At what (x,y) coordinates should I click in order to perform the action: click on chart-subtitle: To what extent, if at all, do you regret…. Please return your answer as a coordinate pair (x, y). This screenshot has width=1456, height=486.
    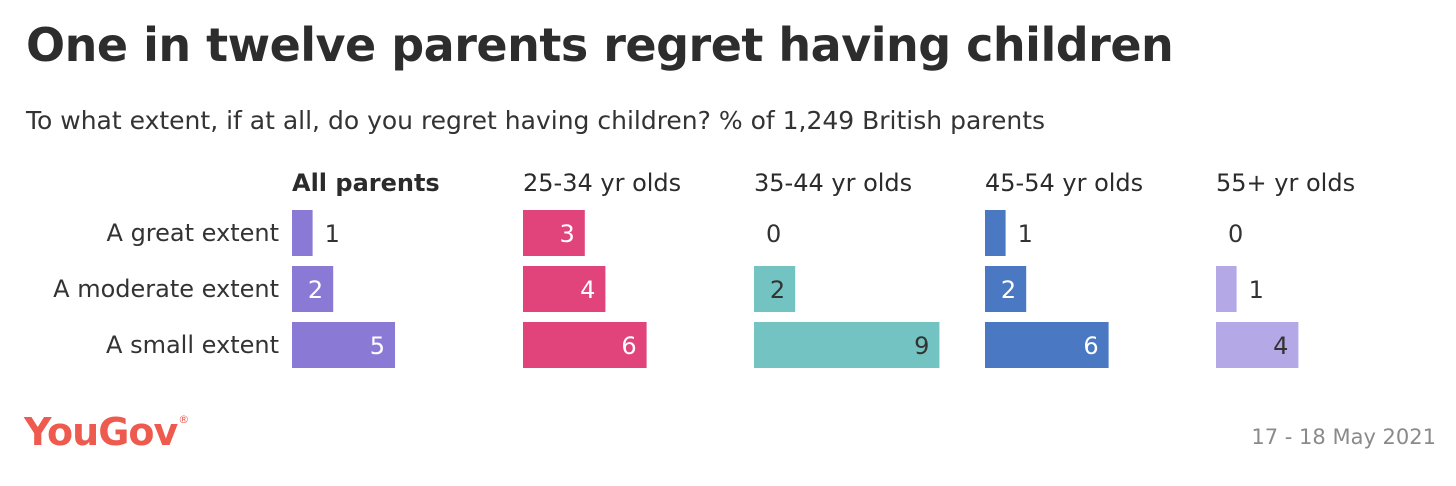
    Looking at the image, I should click on (536, 120).